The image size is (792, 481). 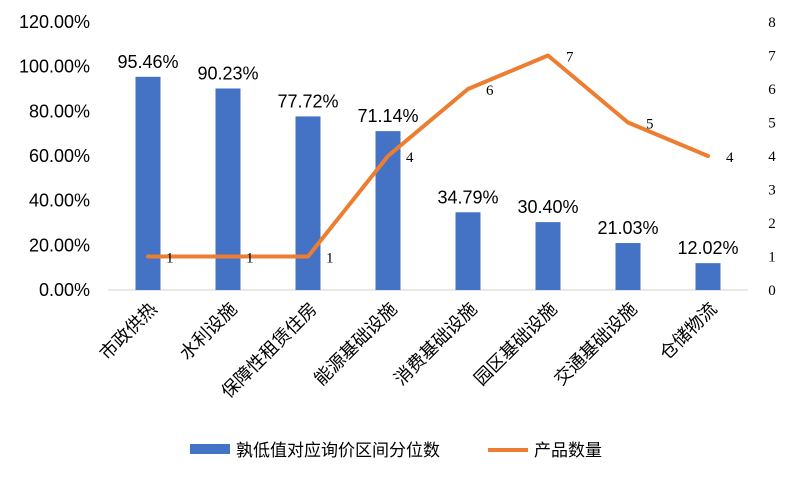 What do you see at coordinates (570, 58) in the screenshot?
I see `line-value-label: 7` at bounding box center [570, 58].